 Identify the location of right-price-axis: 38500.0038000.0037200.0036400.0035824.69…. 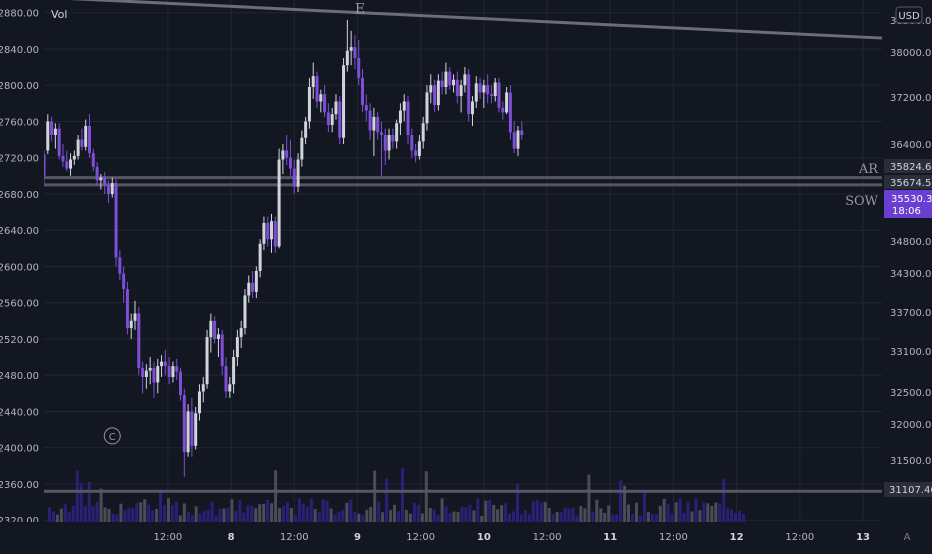
(888, 275).